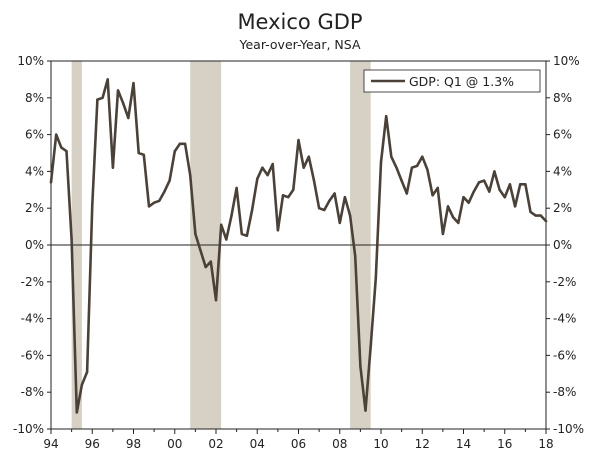  Describe the element at coordinates (32, 392) in the screenshot. I see `y-tick-label-left: -8%` at that location.